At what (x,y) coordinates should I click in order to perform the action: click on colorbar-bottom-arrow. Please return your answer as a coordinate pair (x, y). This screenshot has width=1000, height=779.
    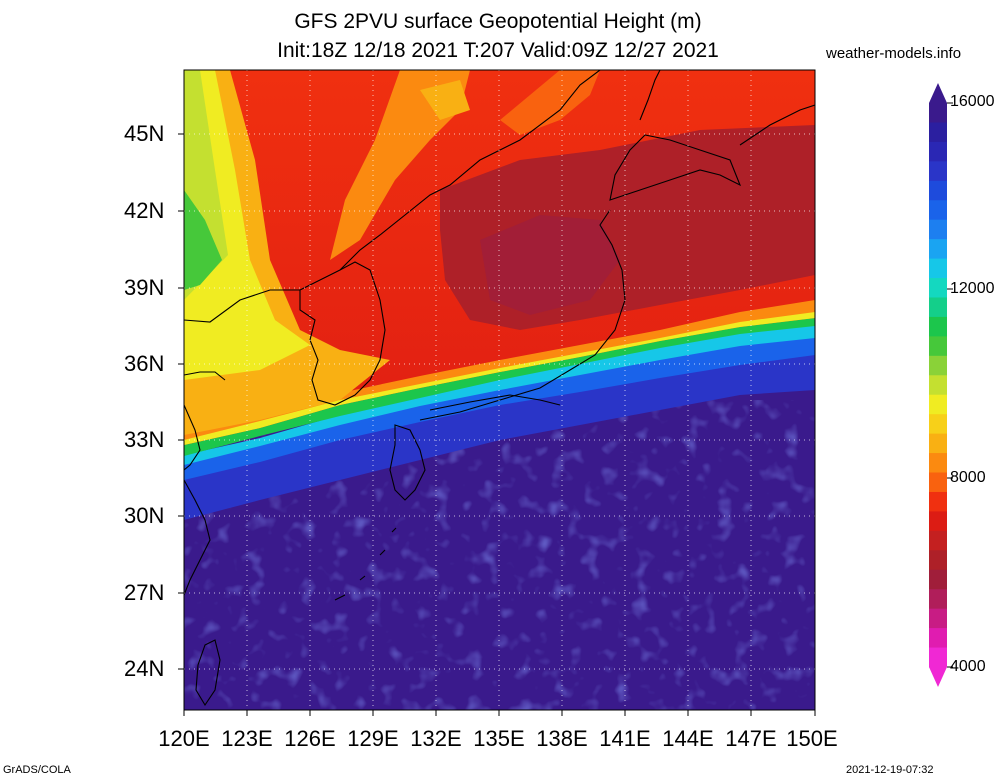
    Looking at the image, I should click on (938, 677).